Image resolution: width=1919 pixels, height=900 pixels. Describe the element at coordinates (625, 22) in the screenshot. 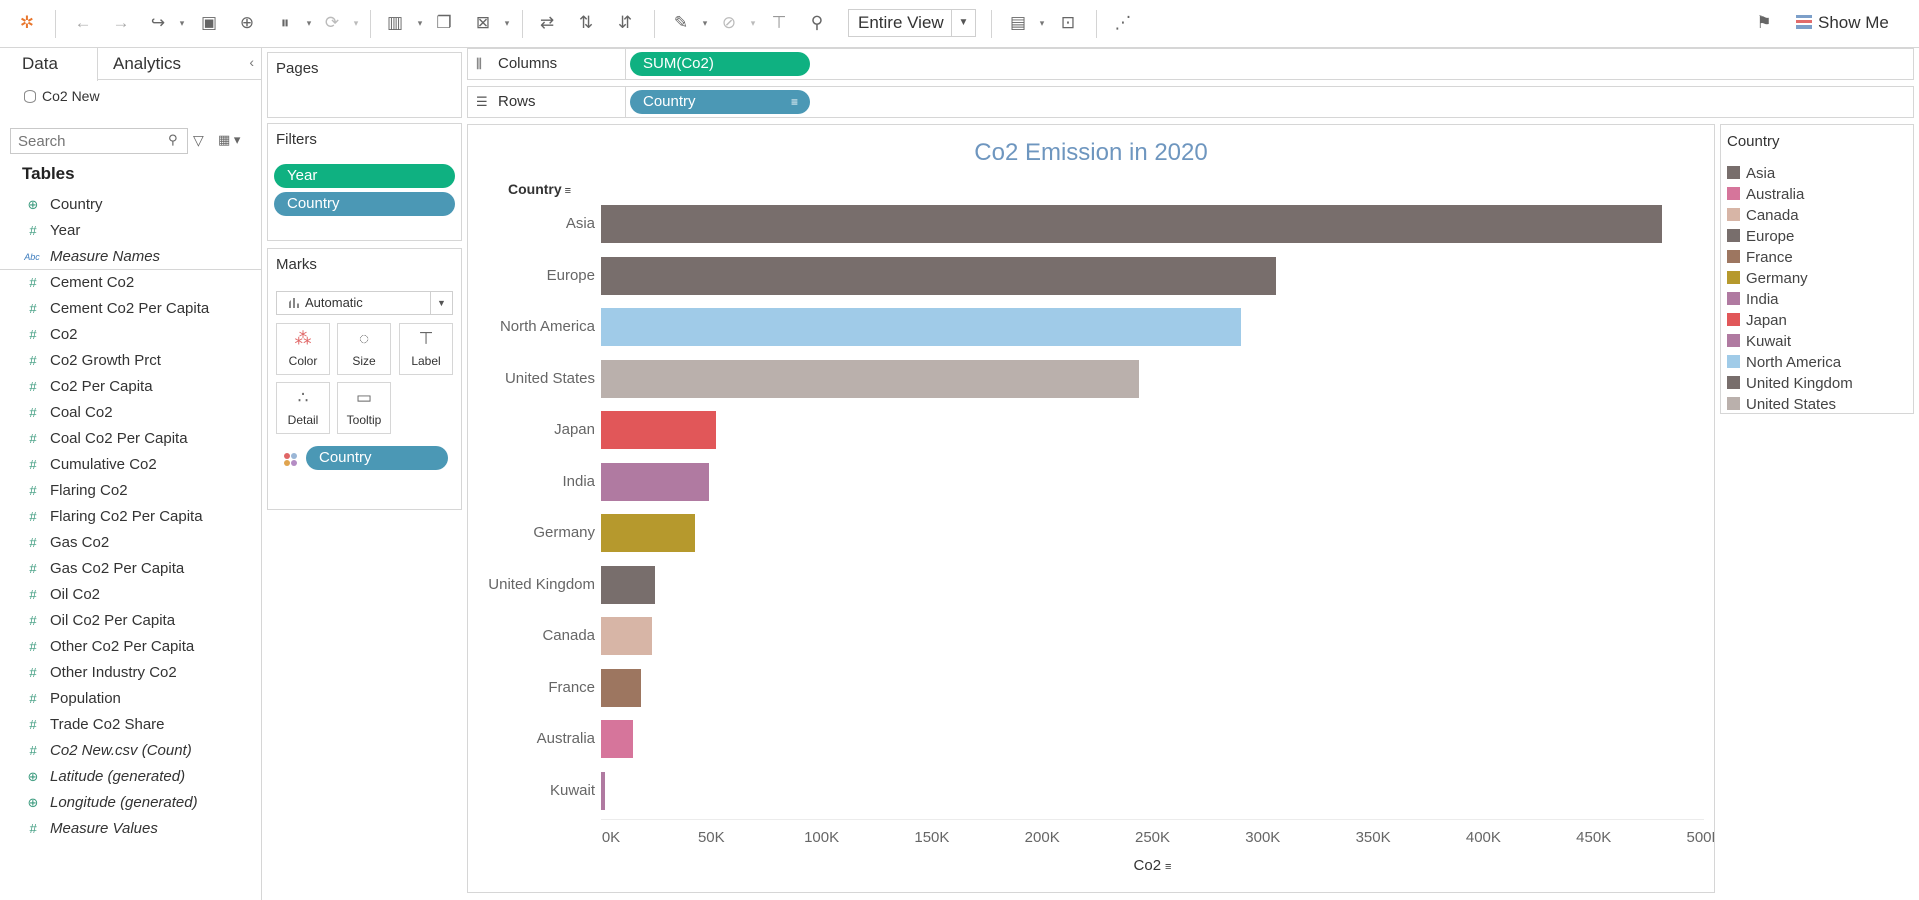

I see `sort-descending-icon: ⇵` at that location.